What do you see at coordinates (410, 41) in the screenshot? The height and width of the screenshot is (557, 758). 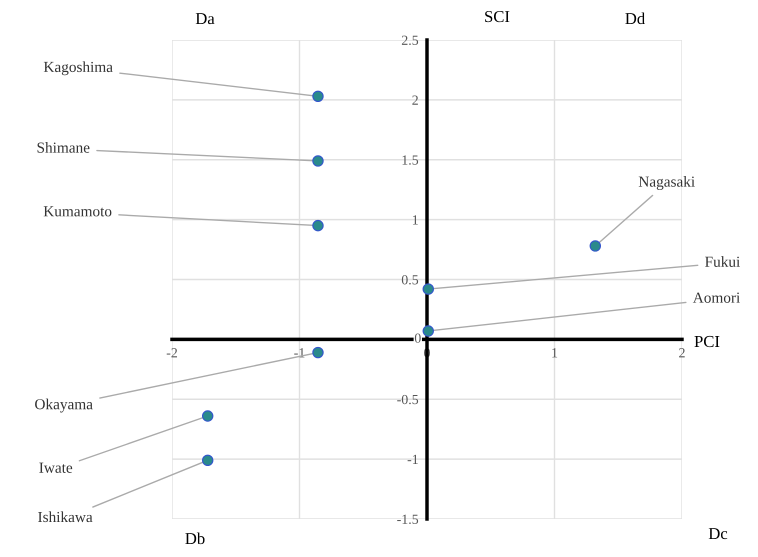 I see `y-tick-label: 2.5` at bounding box center [410, 41].